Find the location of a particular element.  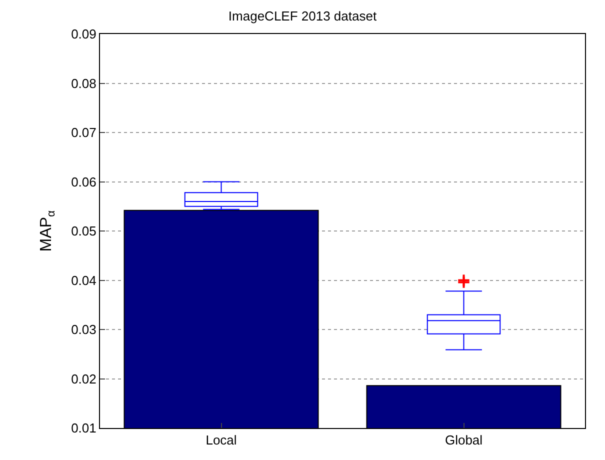

y-tick-label: 0.08 is located at coordinates (83, 83).